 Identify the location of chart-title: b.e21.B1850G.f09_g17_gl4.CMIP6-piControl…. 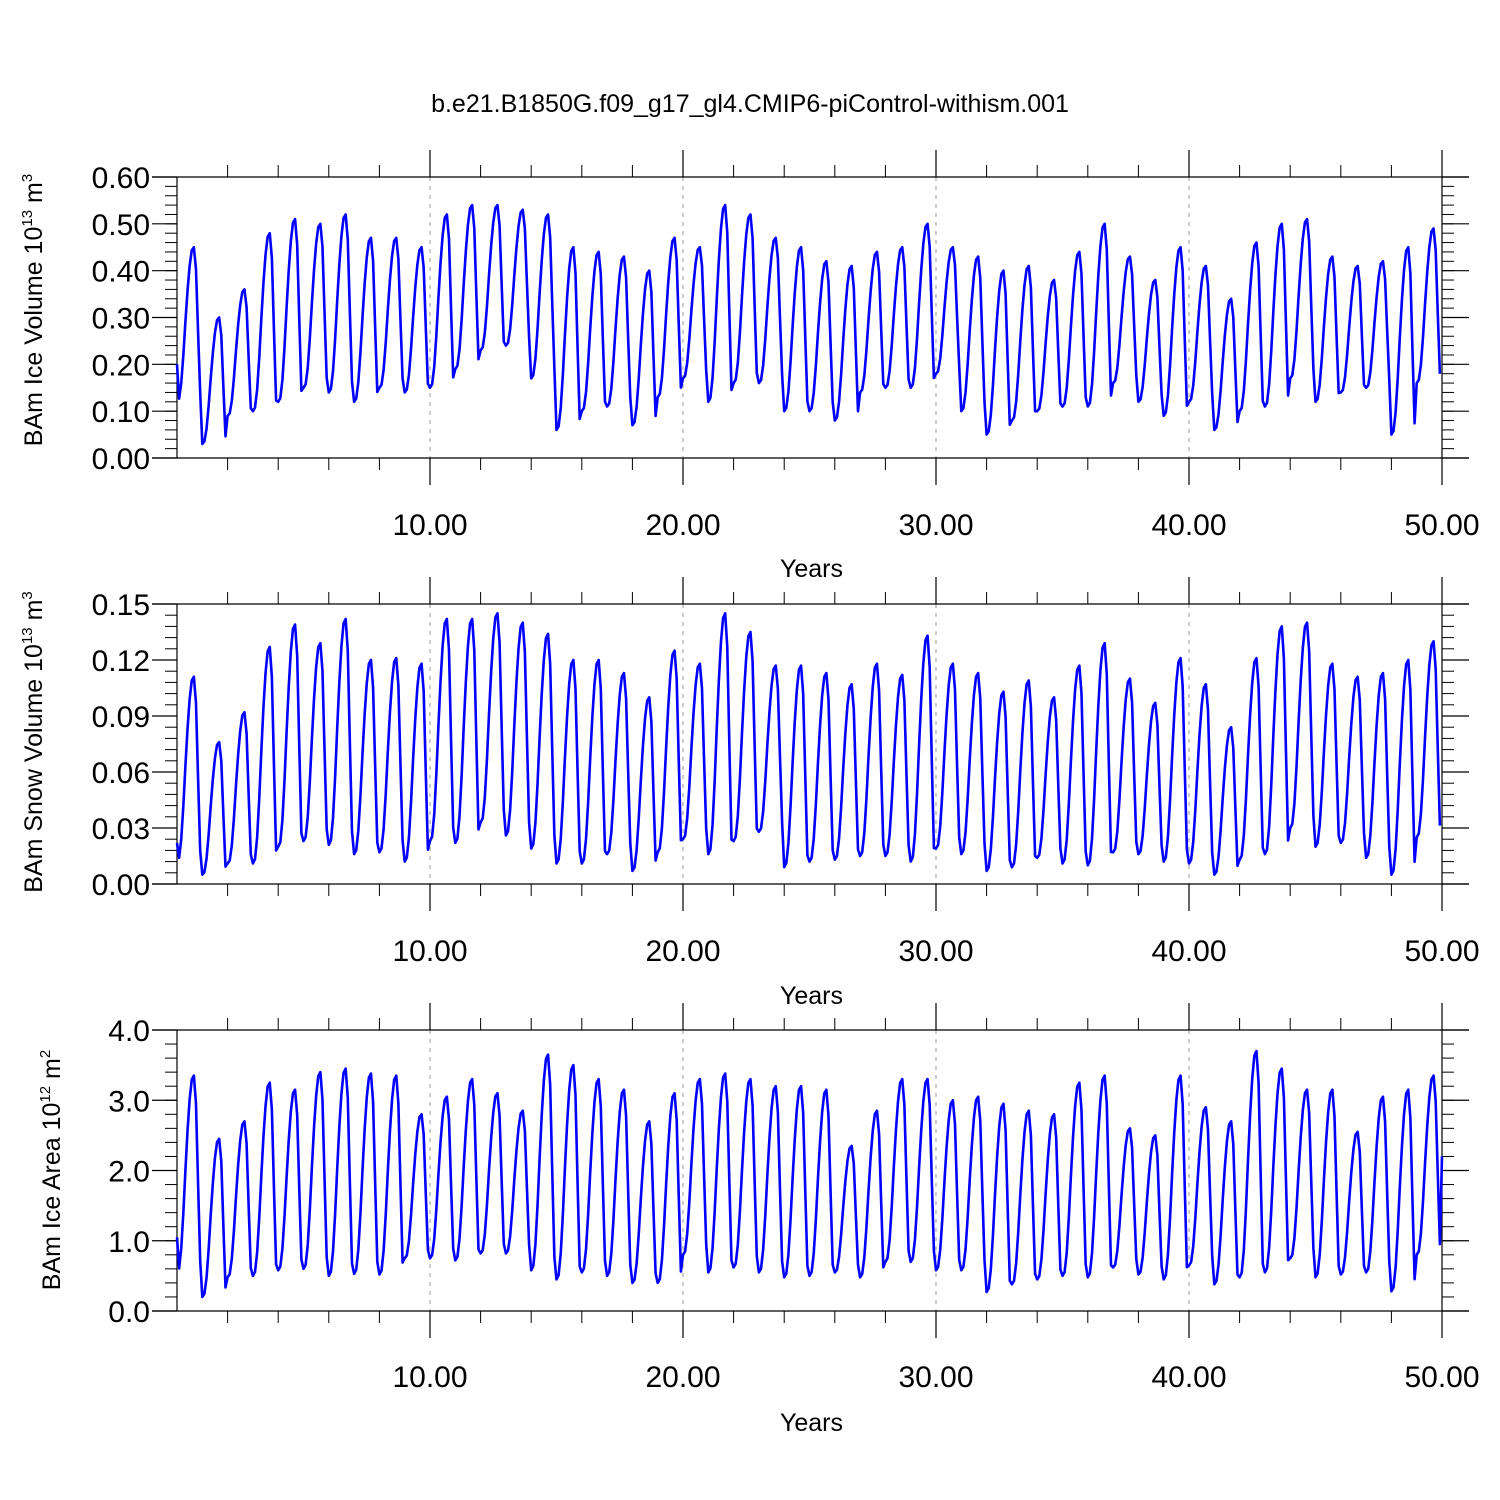
(750, 104).